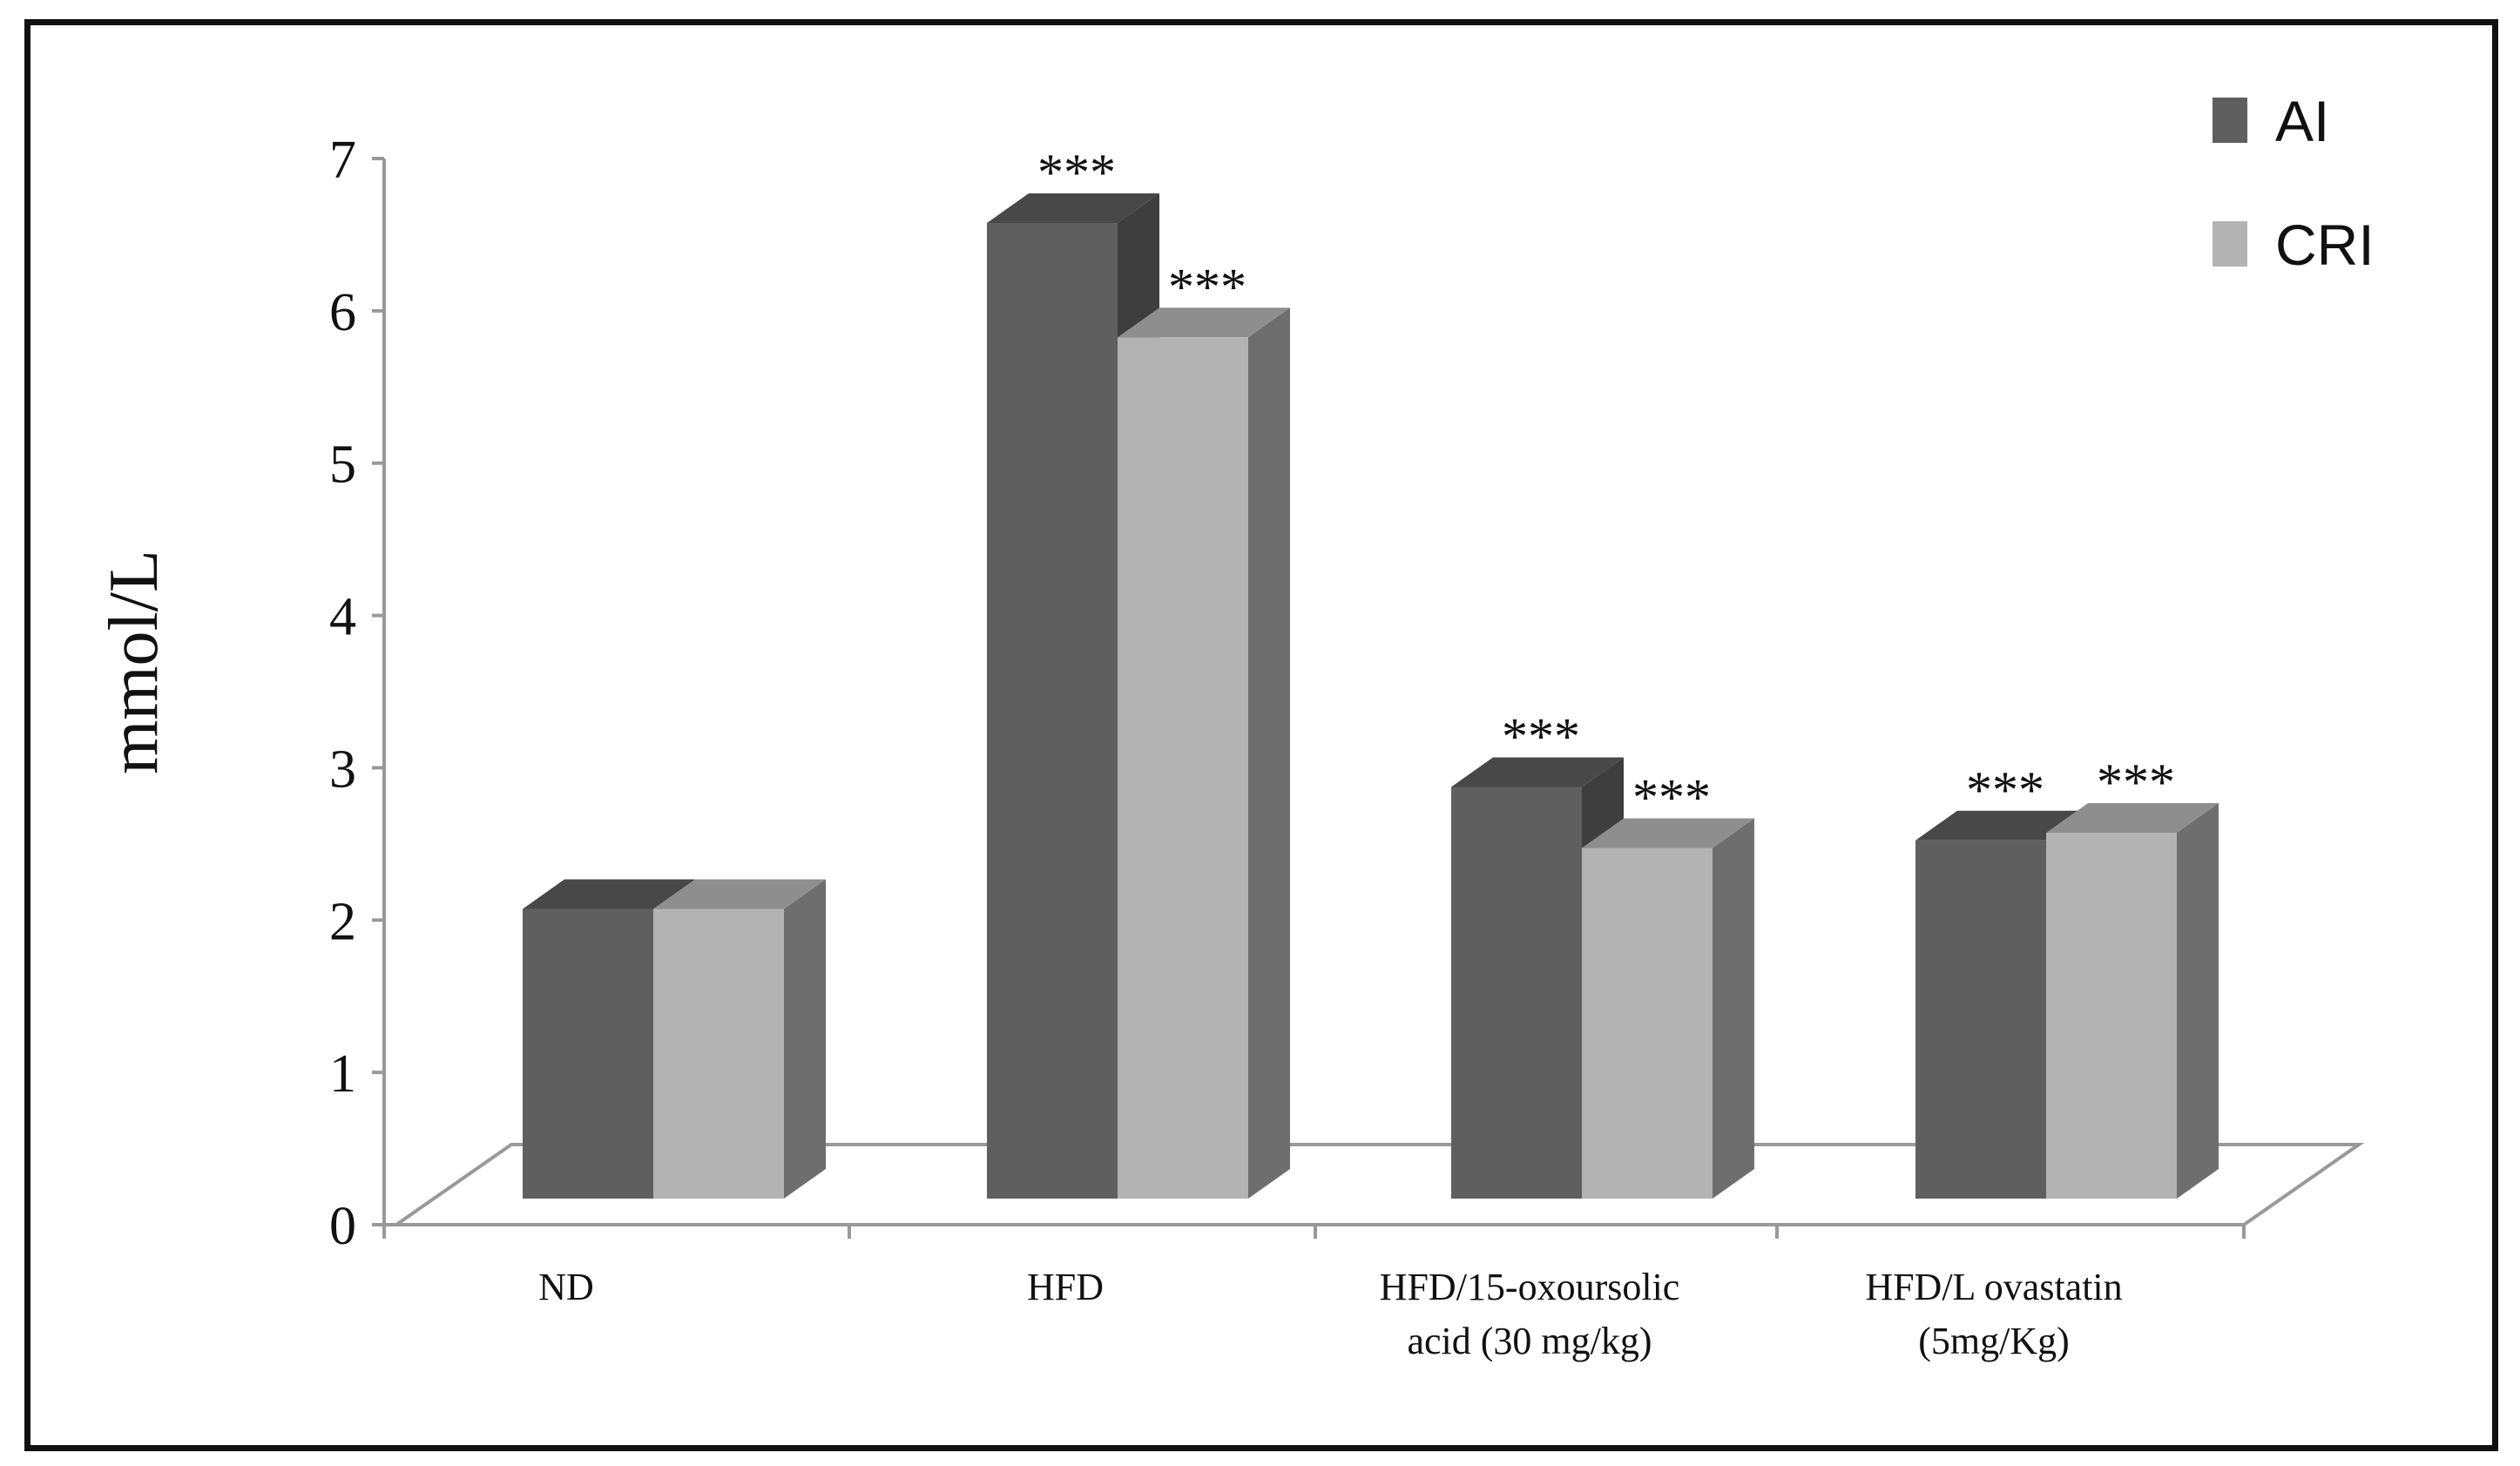 Image resolution: width=2520 pixels, height=1466 pixels. I want to click on y-tick-label: 5, so click(342, 465).